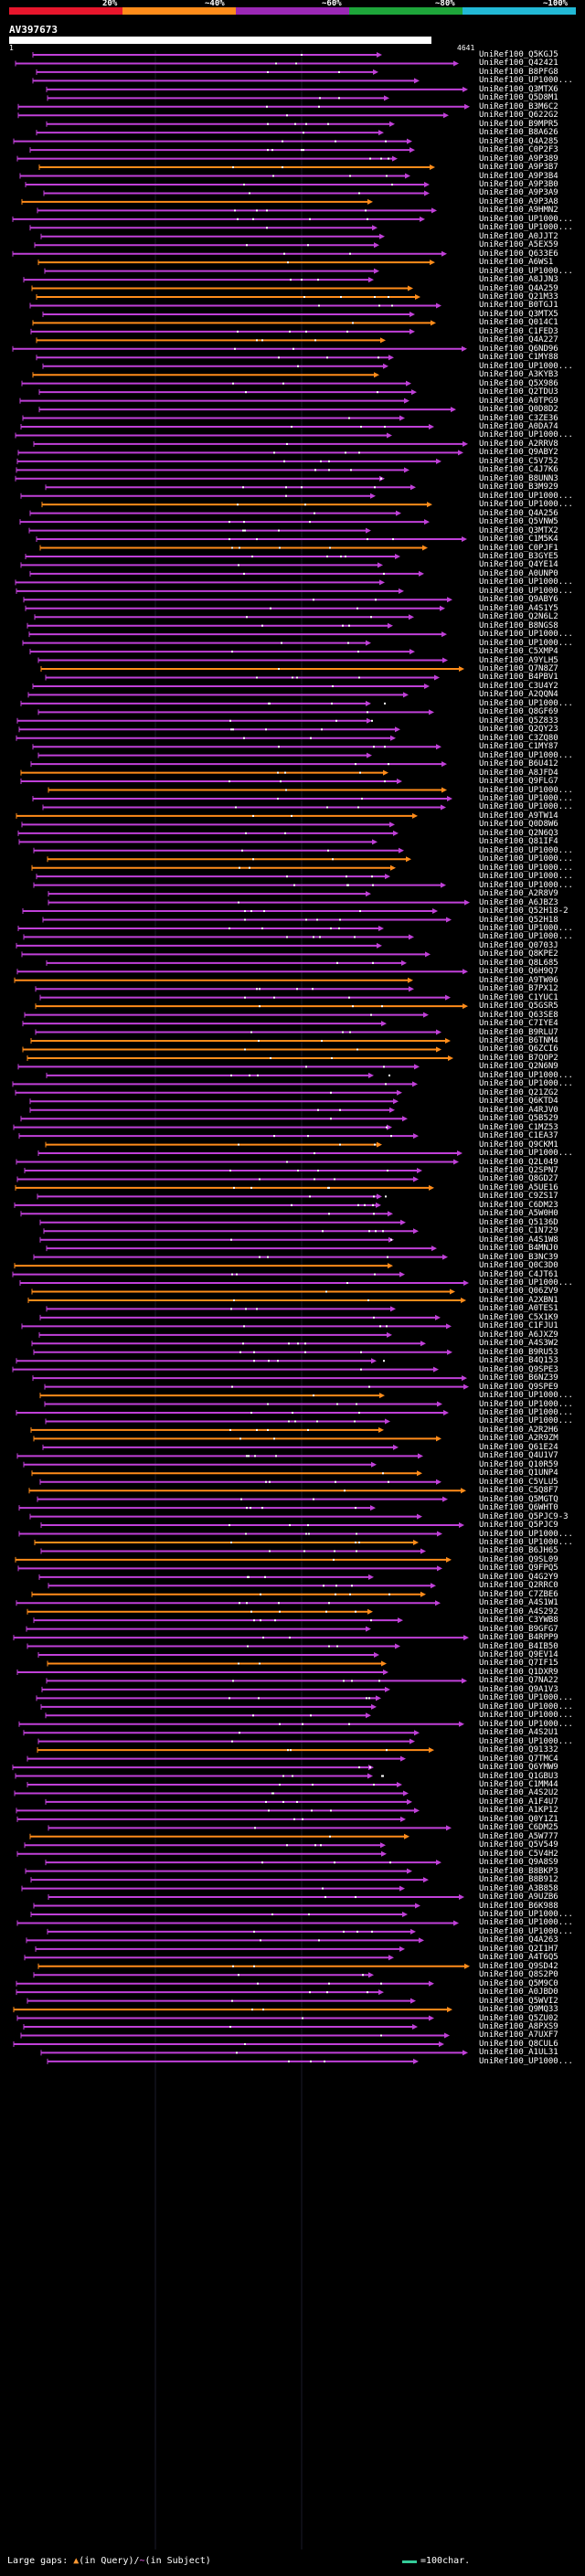 The width and height of the screenshot is (585, 2576). I want to click on hit-label: UniRef100_C6DM25, so click(518, 1828).